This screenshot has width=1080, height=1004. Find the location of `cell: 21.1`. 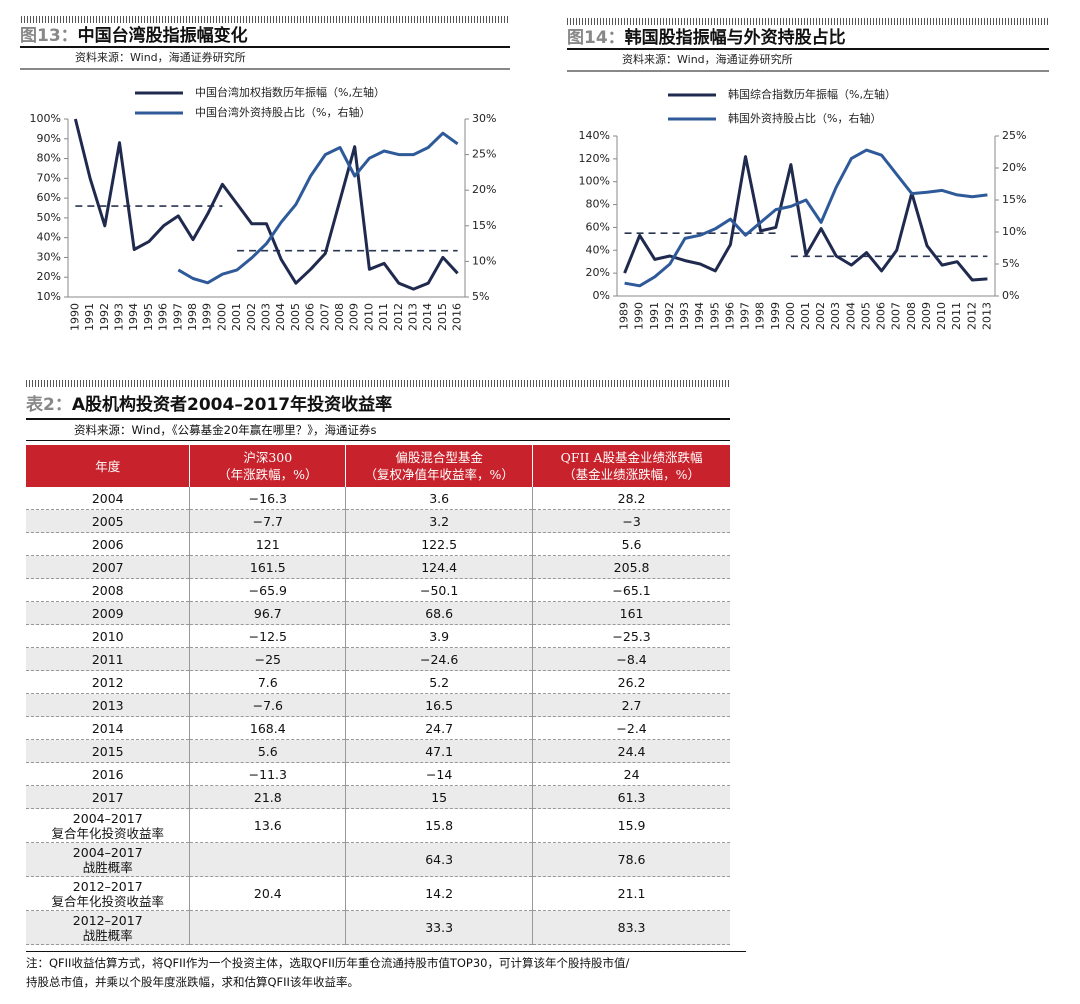

cell: 21.1 is located at coordinates (631, 893).